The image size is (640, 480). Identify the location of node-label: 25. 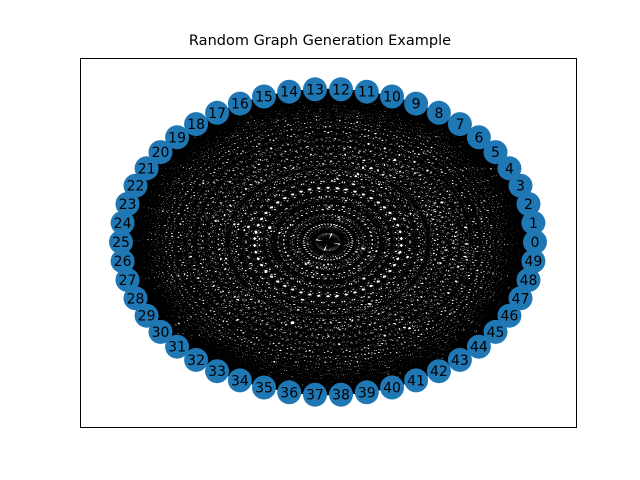
(121, 243).